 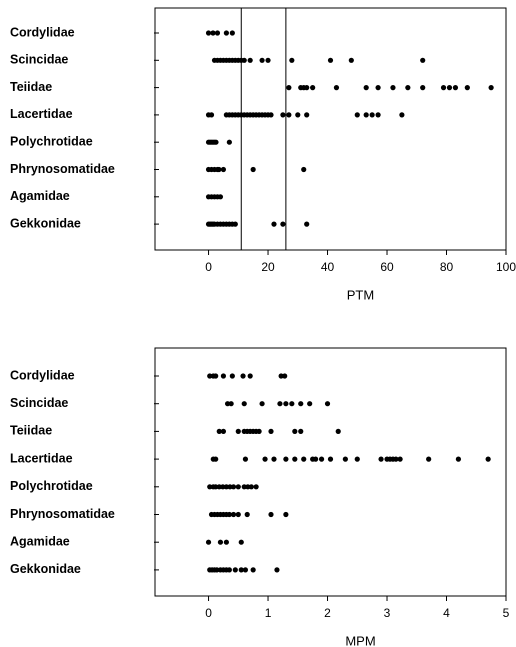 What do you see at coordinates (62, 514) in the screenshot?
I see `category-label: Phrynosomatidae` at bounding box center [62, 514].